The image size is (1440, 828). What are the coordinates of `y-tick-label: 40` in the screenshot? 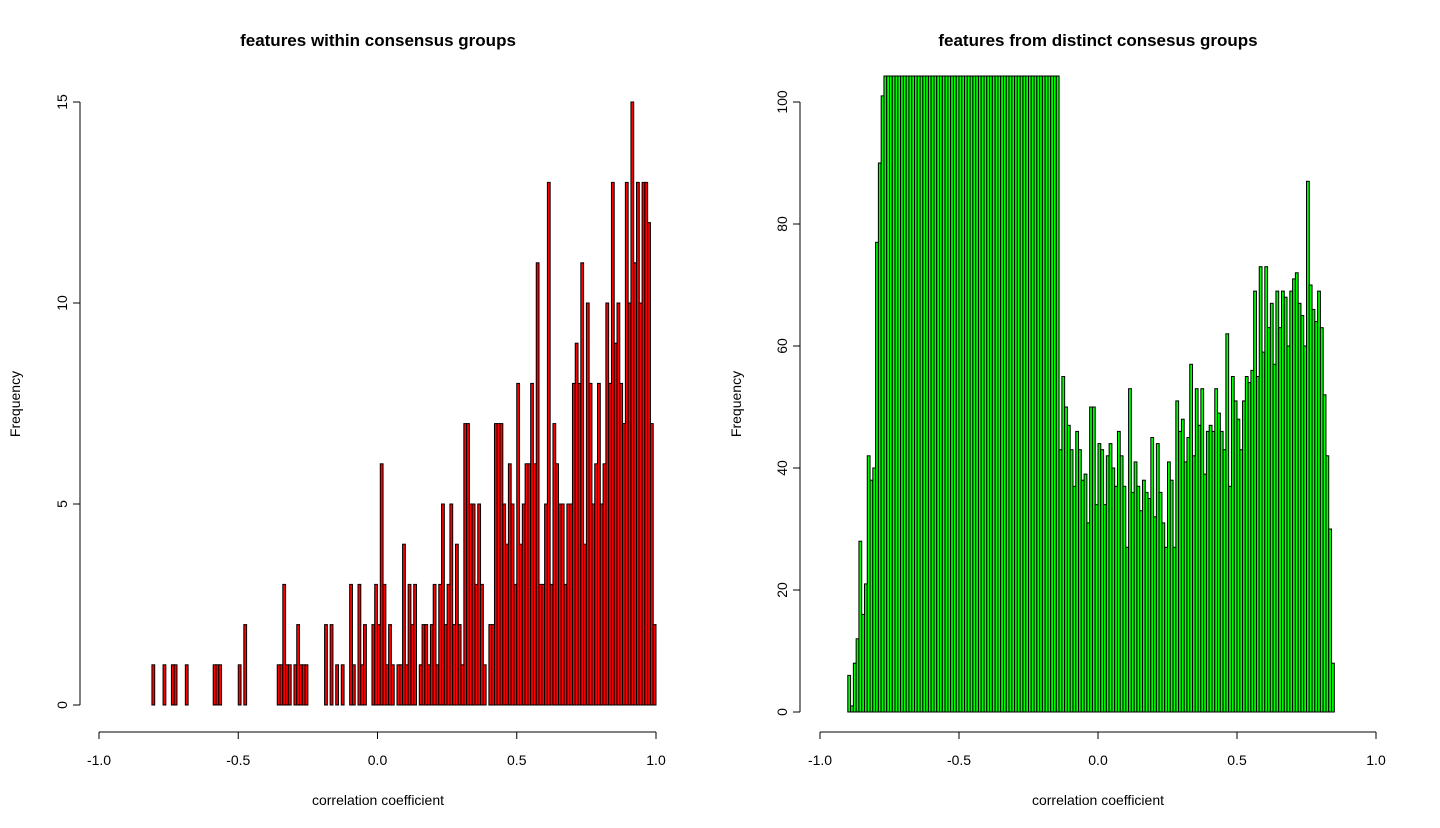 It's located at (782, 468).